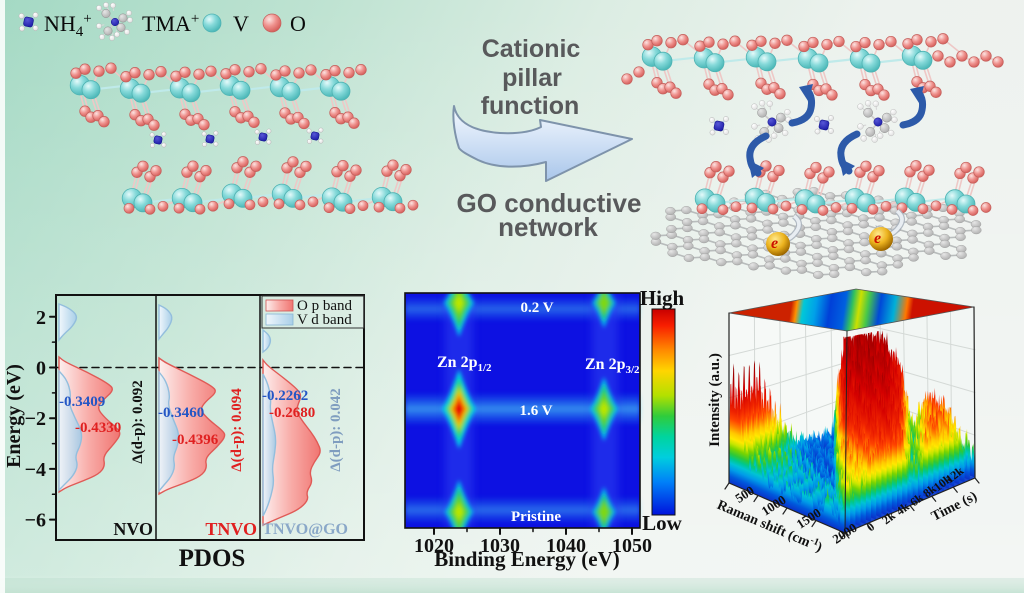 The width and height of the screenshot is (1024, 593). I want to click on svg-text: -0.3460, so click(181, 413).